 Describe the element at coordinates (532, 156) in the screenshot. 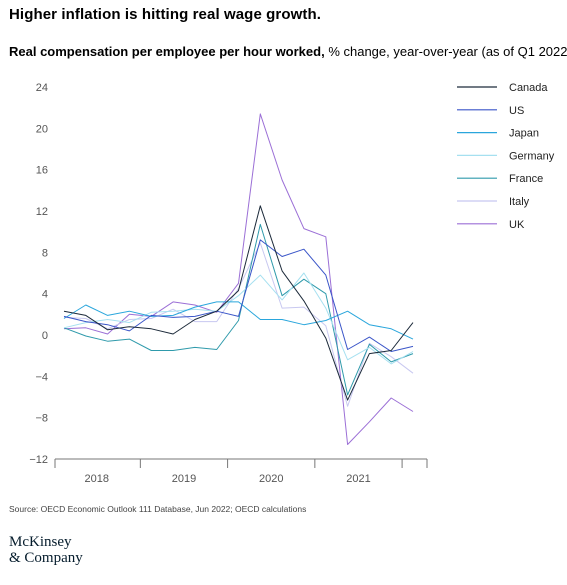

I see `legend-label-germany: Germany` at that location.